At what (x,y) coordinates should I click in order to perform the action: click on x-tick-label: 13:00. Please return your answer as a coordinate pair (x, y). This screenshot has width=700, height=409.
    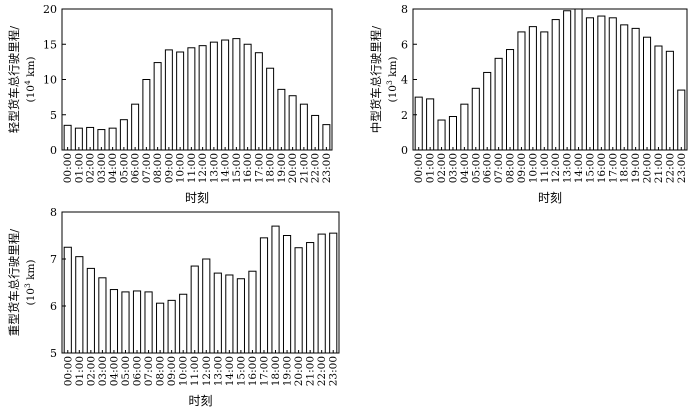
    Looking at the image, I should click on (568, 168).